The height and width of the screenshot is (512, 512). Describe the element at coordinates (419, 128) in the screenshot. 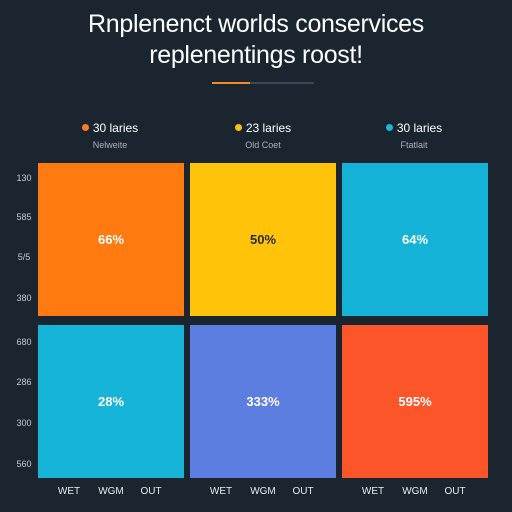

I see `legend-label-3: 30 laries` at that location.